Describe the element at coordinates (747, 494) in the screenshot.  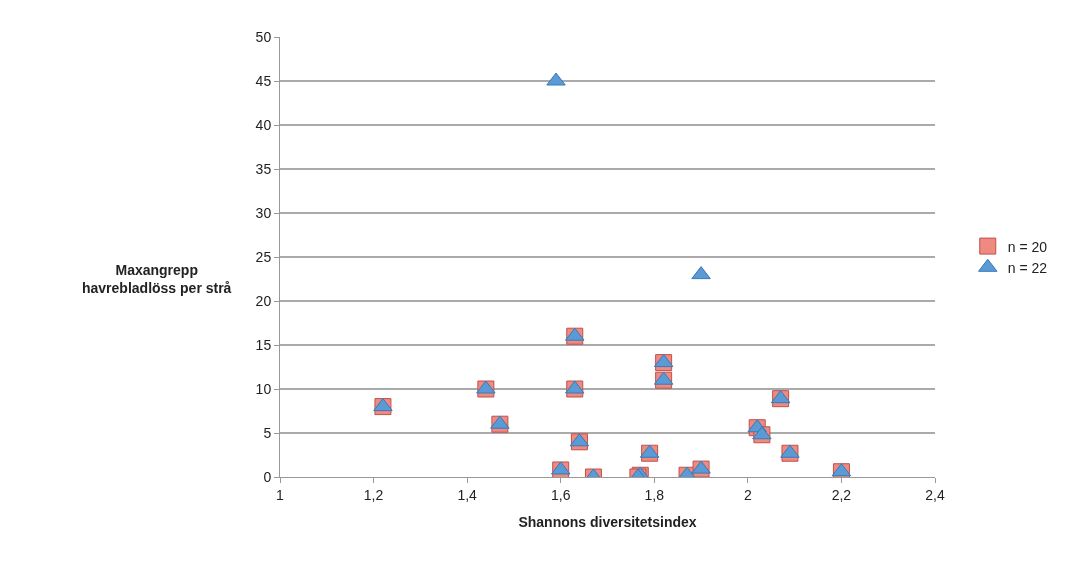
I see `x-tick-label: 2` at that location.